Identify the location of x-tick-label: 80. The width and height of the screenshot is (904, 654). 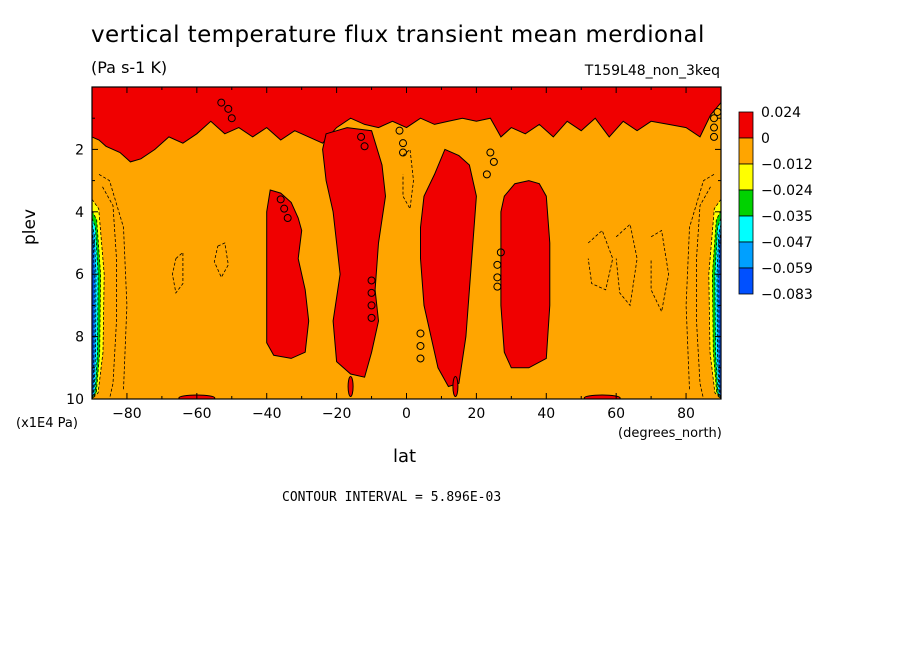
(686, 414).